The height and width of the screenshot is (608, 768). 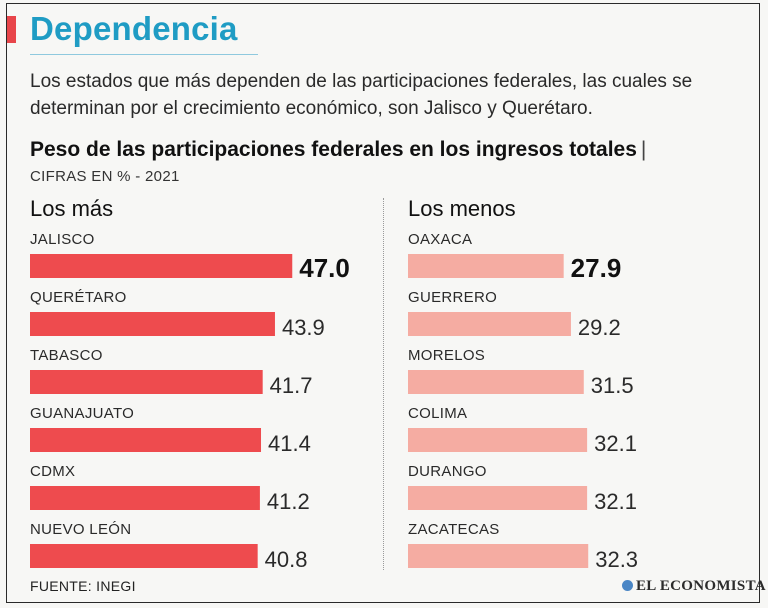 What do you see at coordinates (616, 559) in the screenshot?
I see `value-label-zacatecas: 32.3` at bounding box center [616, 559].